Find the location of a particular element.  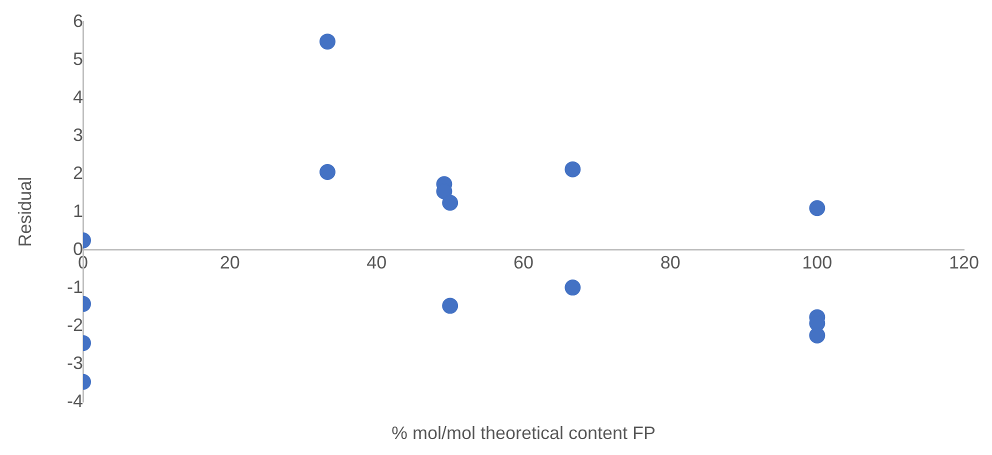

y-axis-title: Residual is located at coordinates (24, 211).